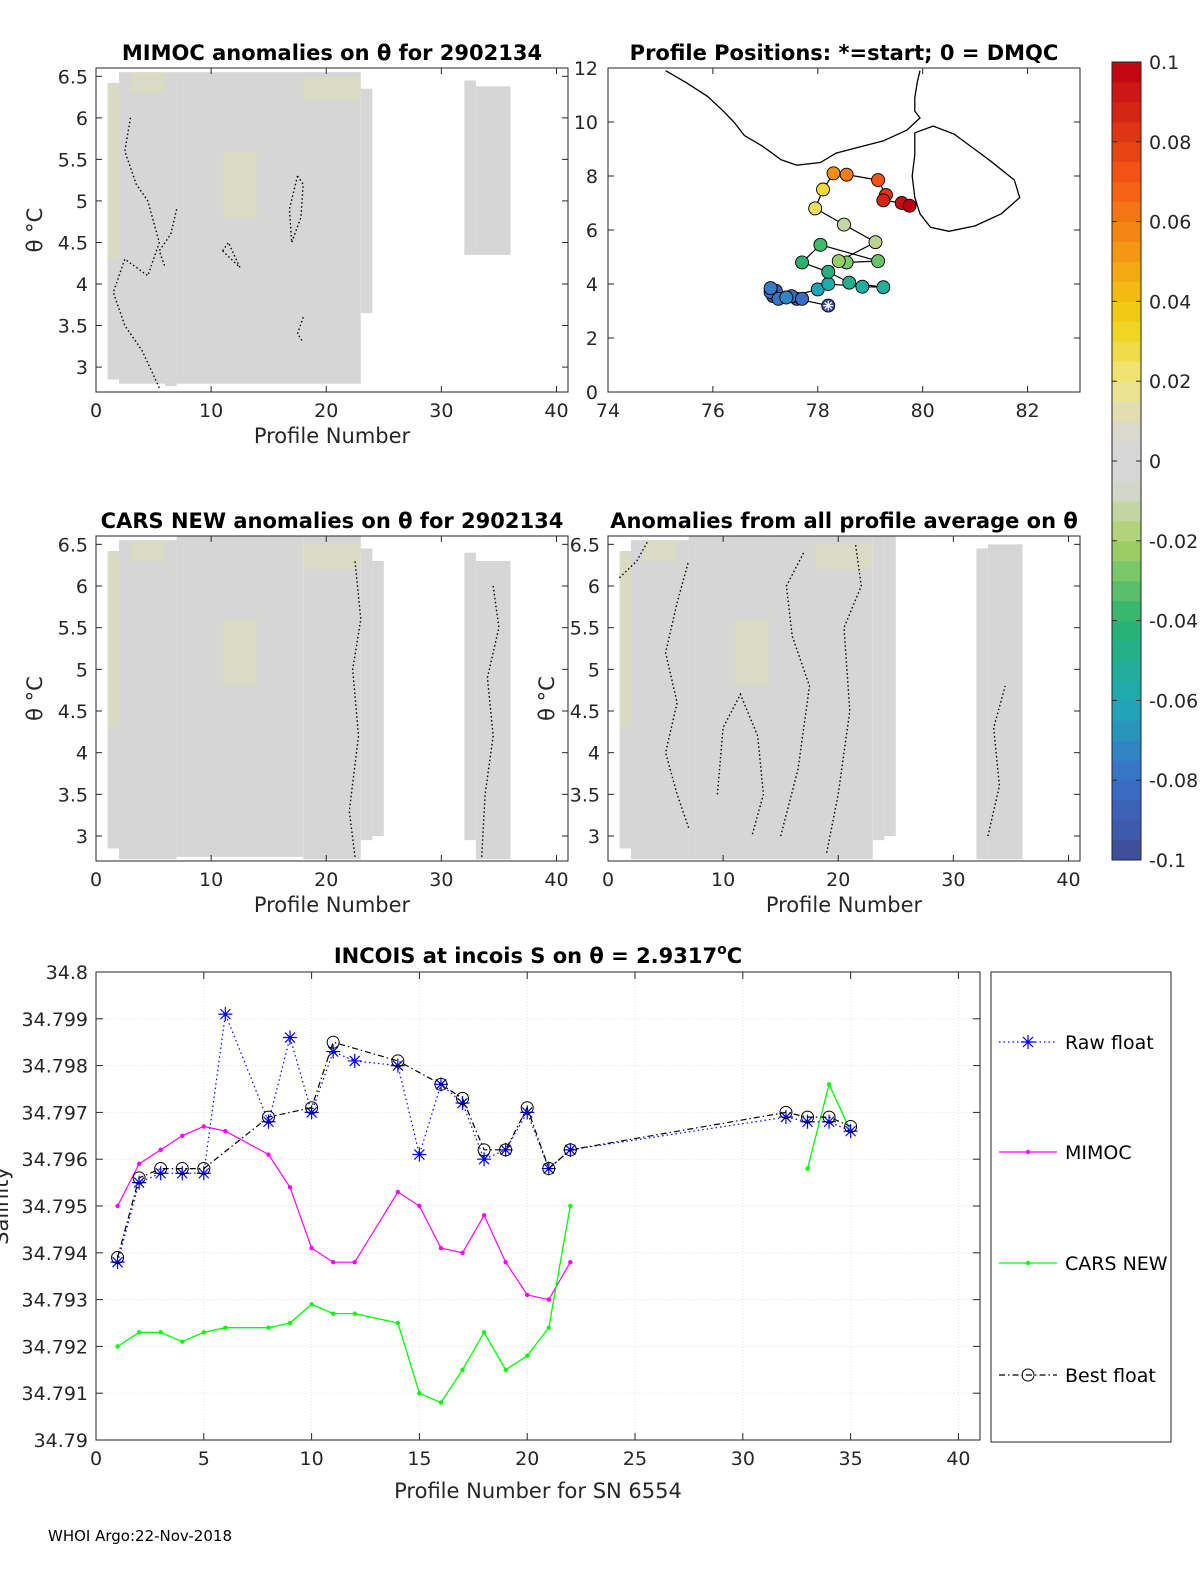 The image size is (1200, 1575). I want to click on x-tick-label: 74, so click(608, 411).